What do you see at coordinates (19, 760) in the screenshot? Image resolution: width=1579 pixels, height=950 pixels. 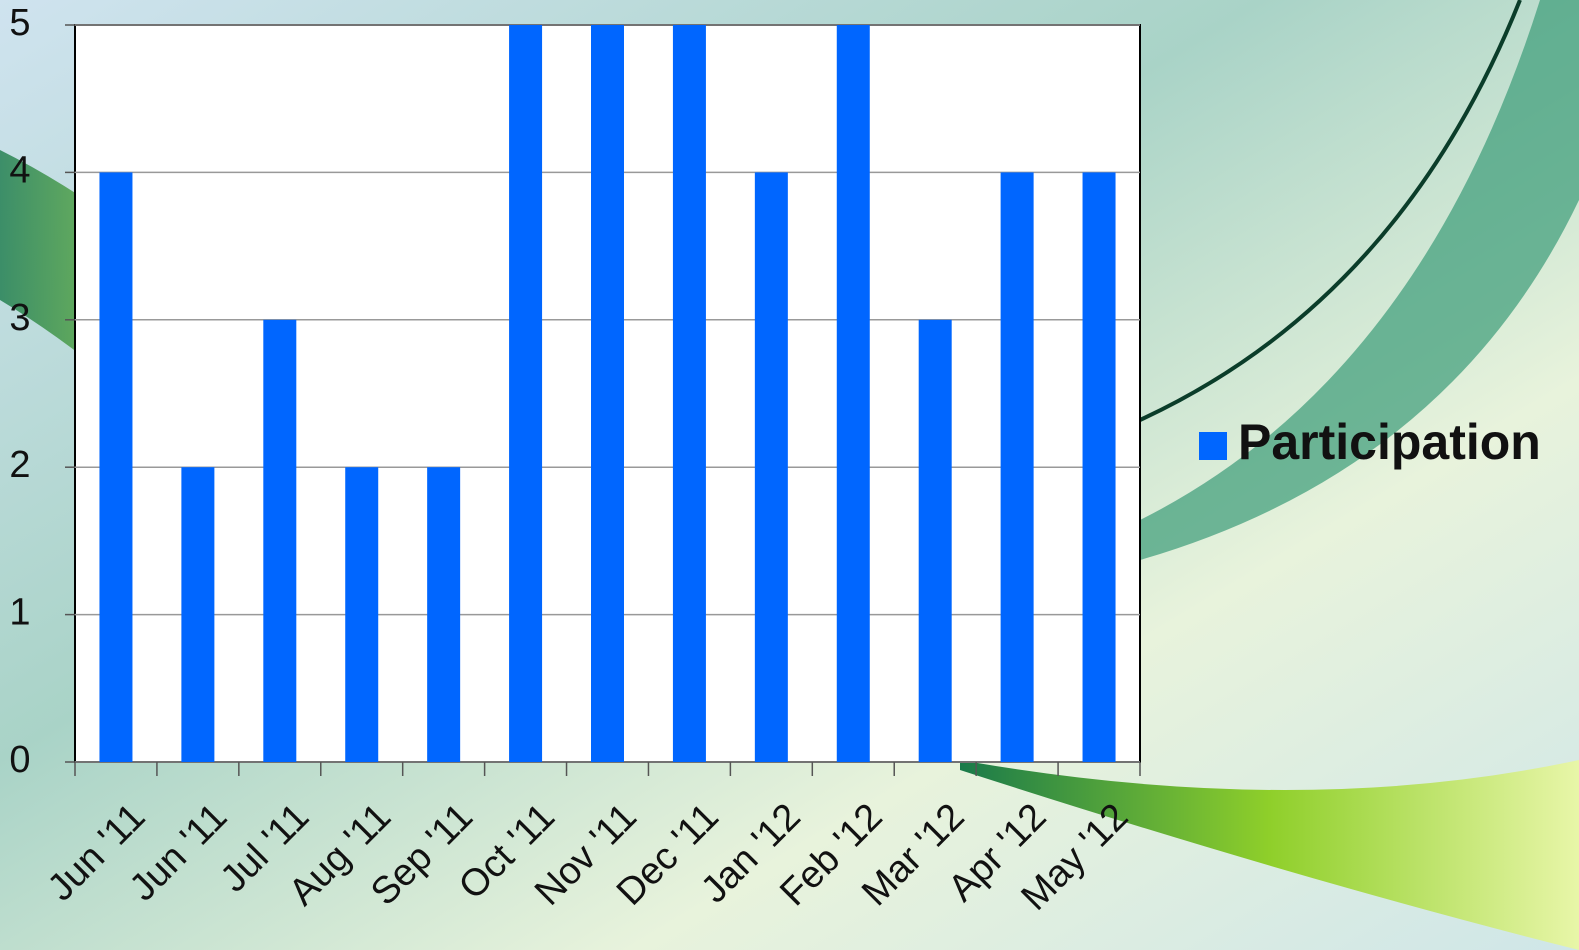 I see `y-tick-label: 0` at bounding box center [19, 760].